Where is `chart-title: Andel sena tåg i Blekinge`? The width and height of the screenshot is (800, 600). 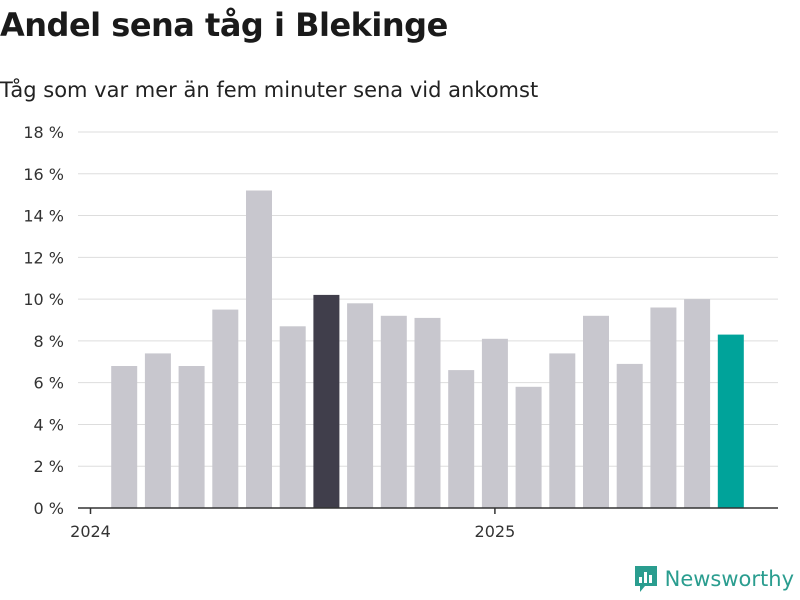 chart-title: Andel sena tåg i Blekinge is located at coordinates (224, 25).